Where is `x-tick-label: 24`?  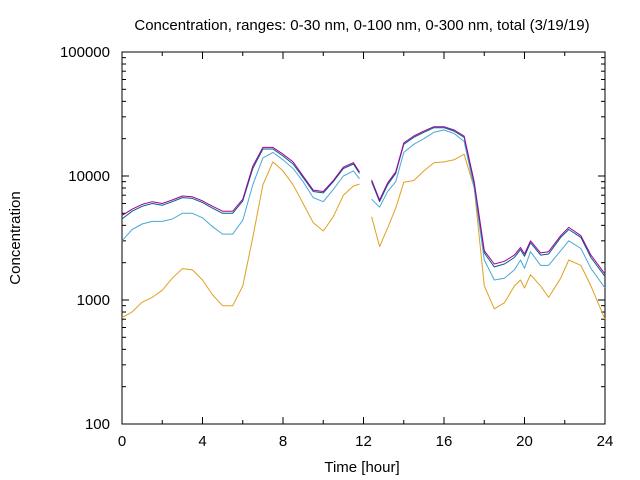 x-tick-label: 24 is located at coordinates (605, 441).